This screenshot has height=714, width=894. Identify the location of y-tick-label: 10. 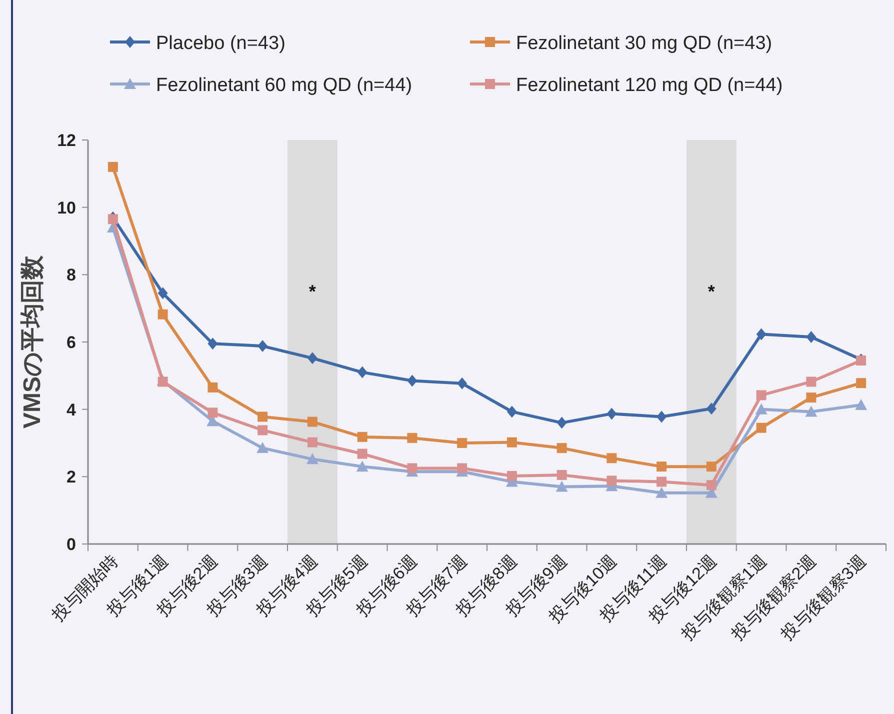
(66, 208).